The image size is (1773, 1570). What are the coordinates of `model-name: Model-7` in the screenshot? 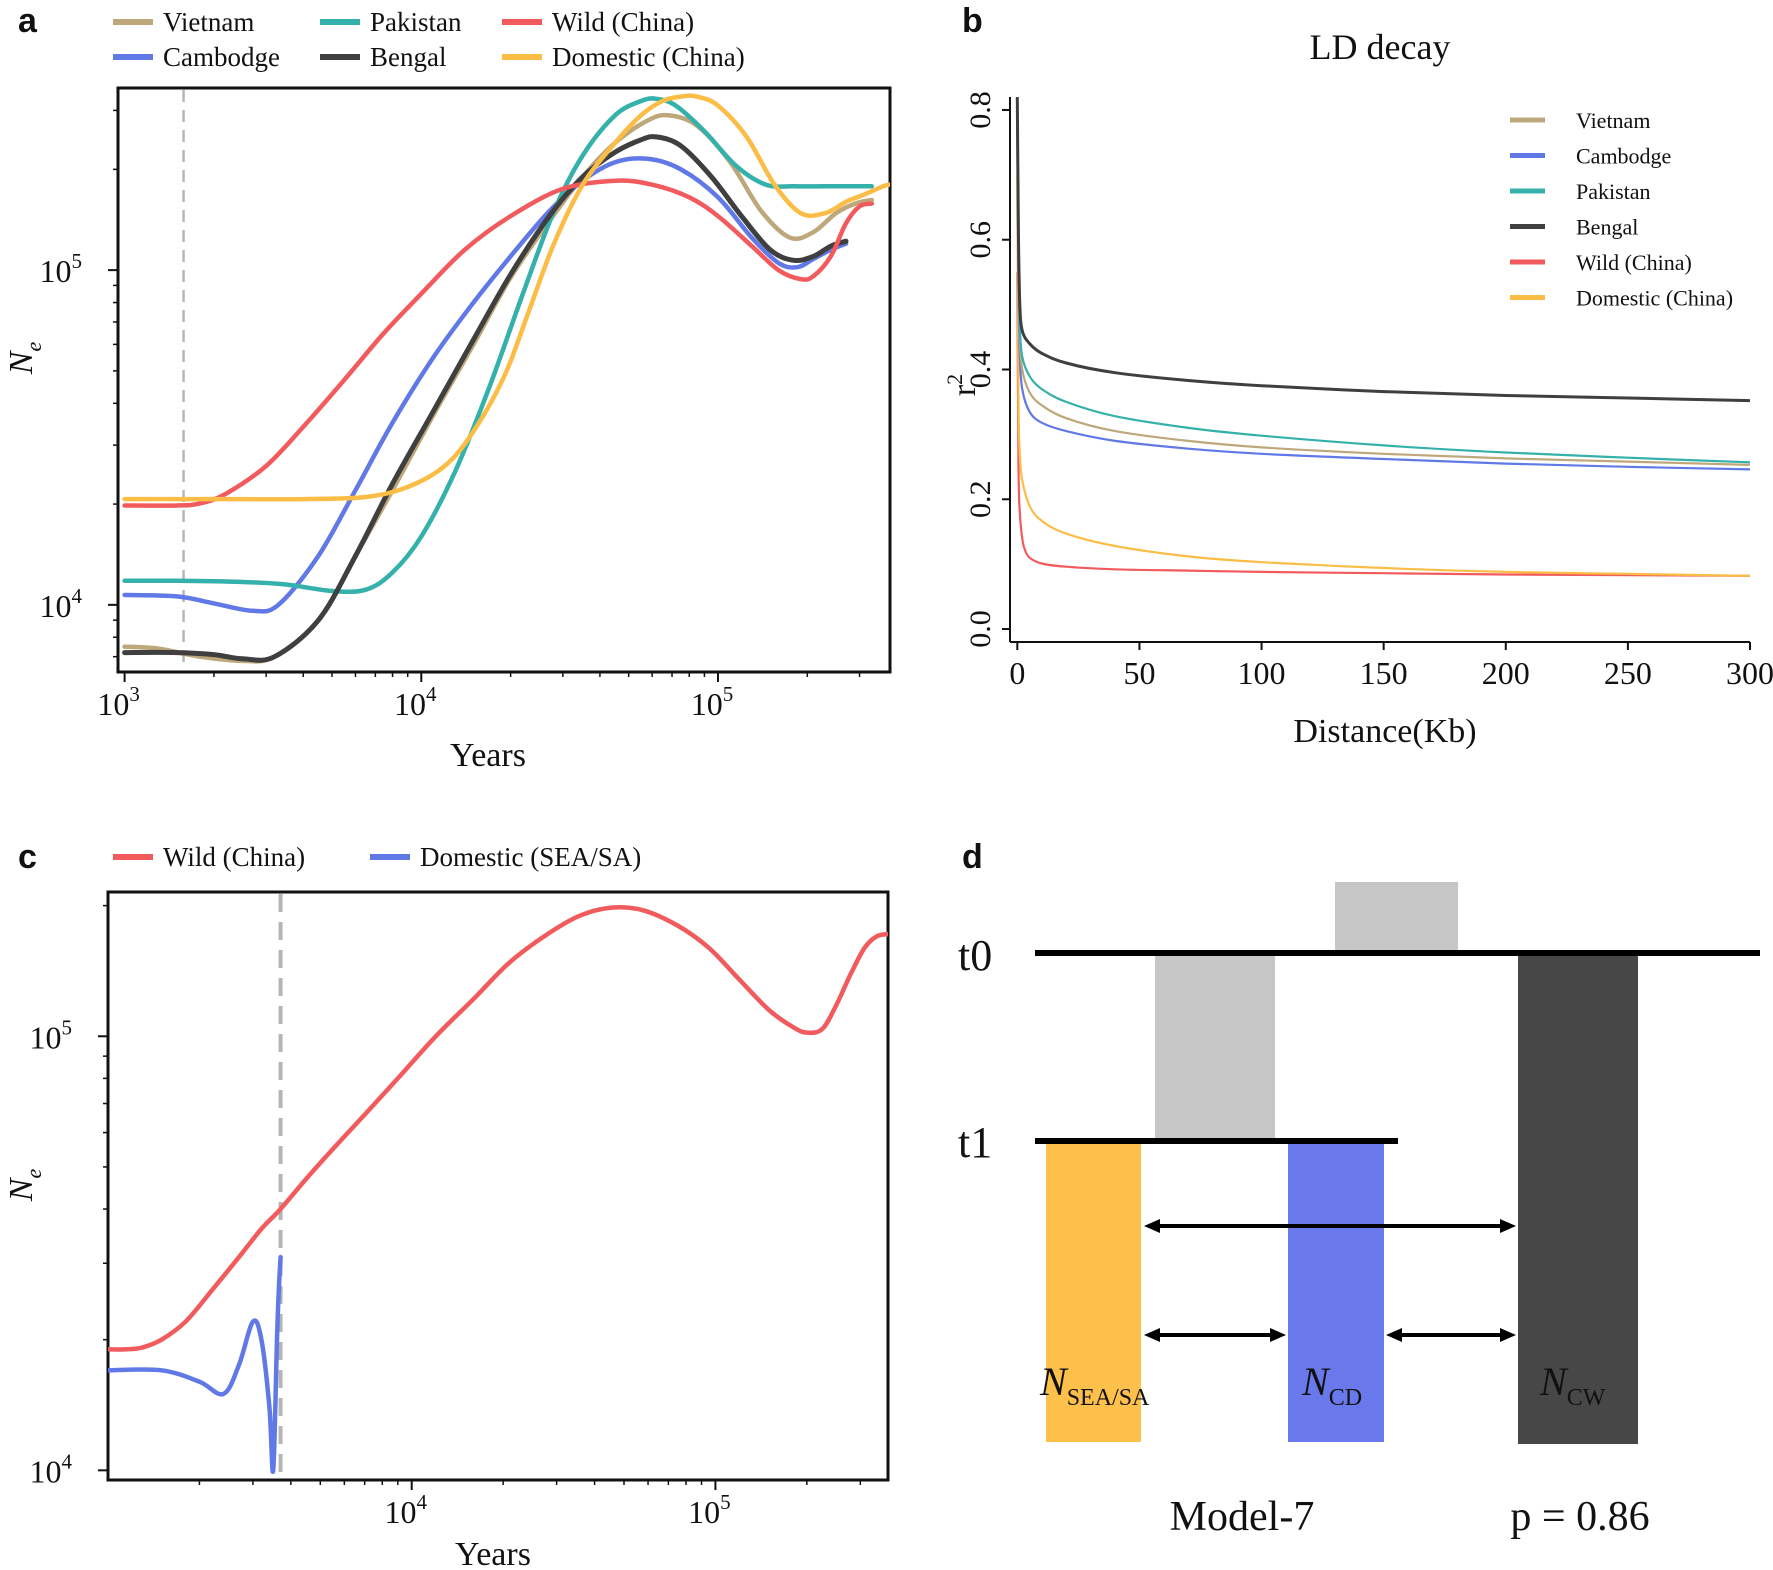 It's located at (1242, 1517).